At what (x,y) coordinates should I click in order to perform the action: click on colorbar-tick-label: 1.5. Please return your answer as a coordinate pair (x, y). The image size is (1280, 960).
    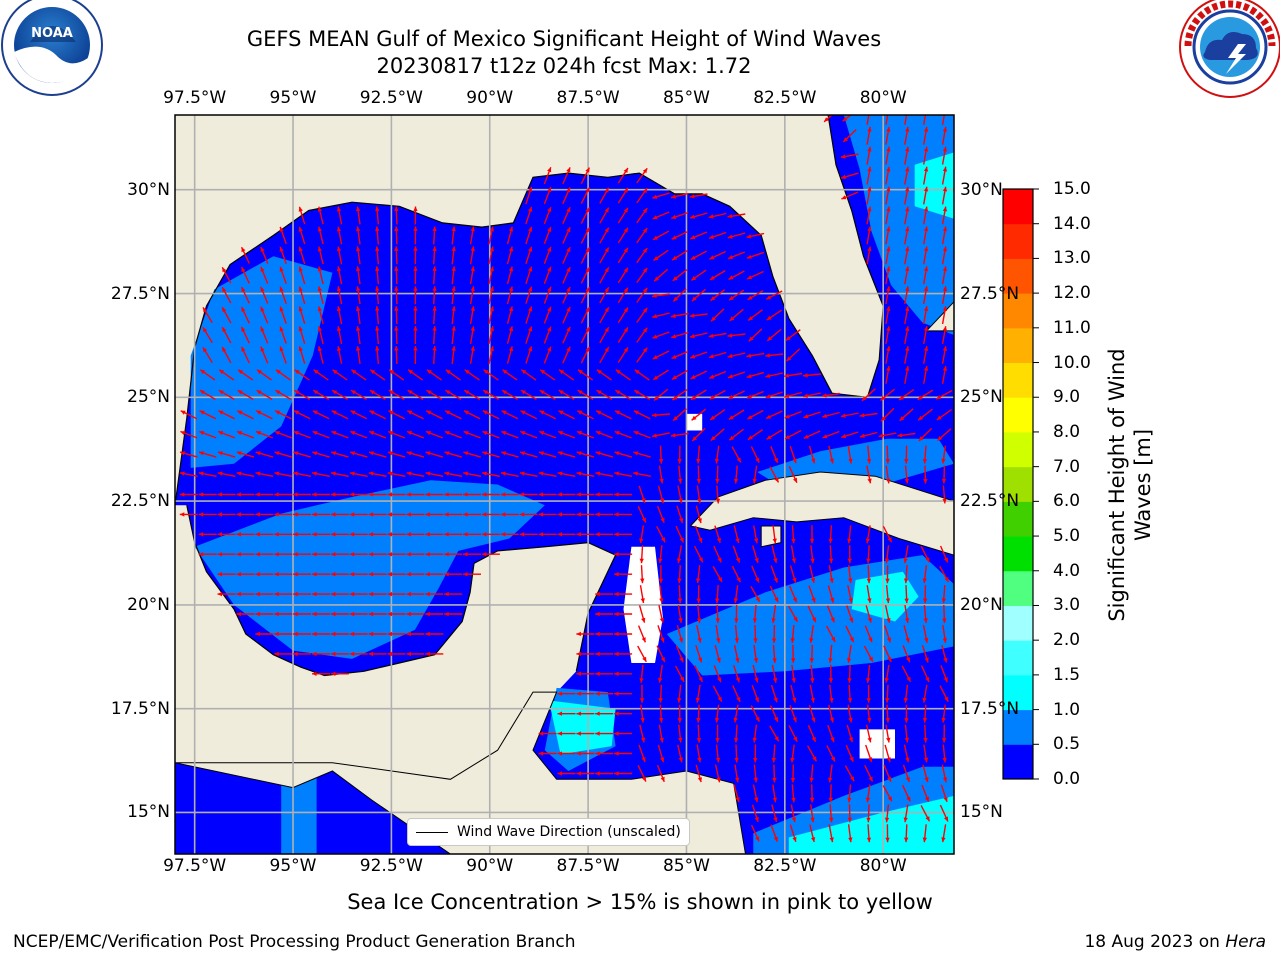
    Looking at the image, I should click on (1067, 674).